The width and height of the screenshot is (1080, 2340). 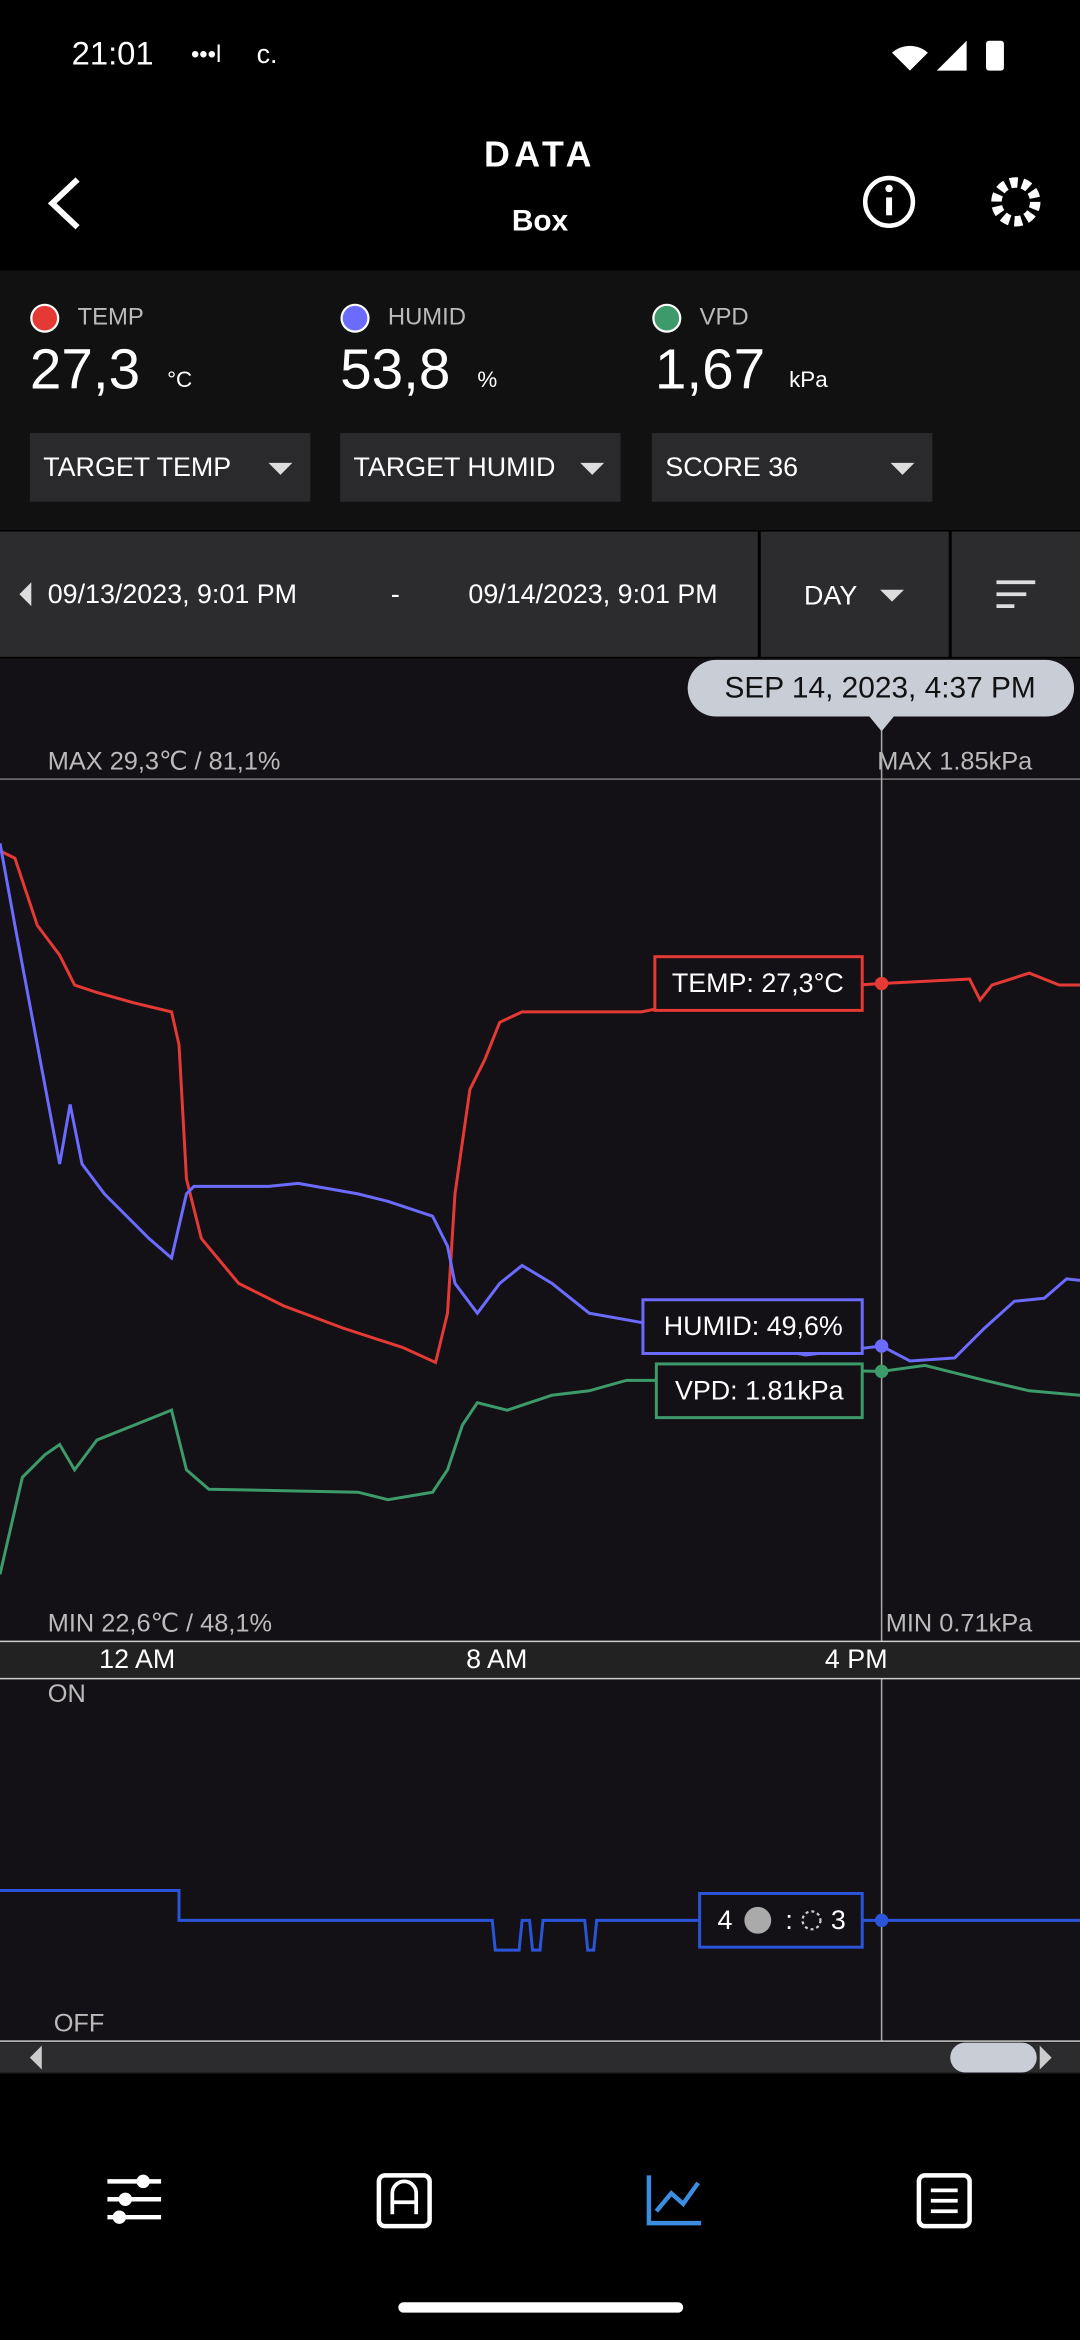 What do you see at coordinates (137, 1659) in the screenshot?
I see `time-label: 12 AM` at bounding box center [137, 1659].